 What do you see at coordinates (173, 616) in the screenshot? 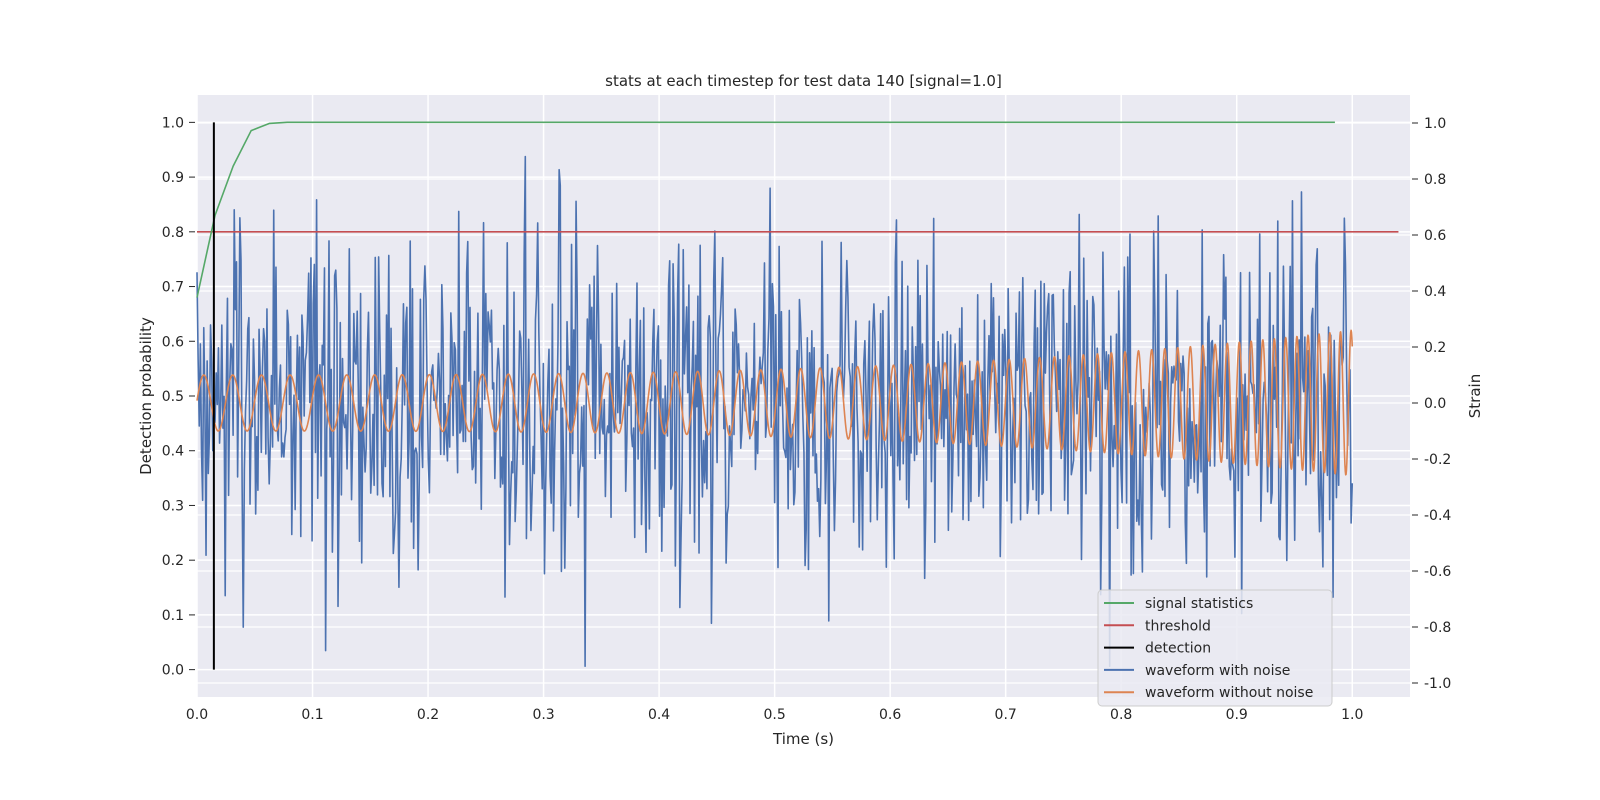
I see `y-left-tick-label: 0.1` at bounding box center [173, 616].